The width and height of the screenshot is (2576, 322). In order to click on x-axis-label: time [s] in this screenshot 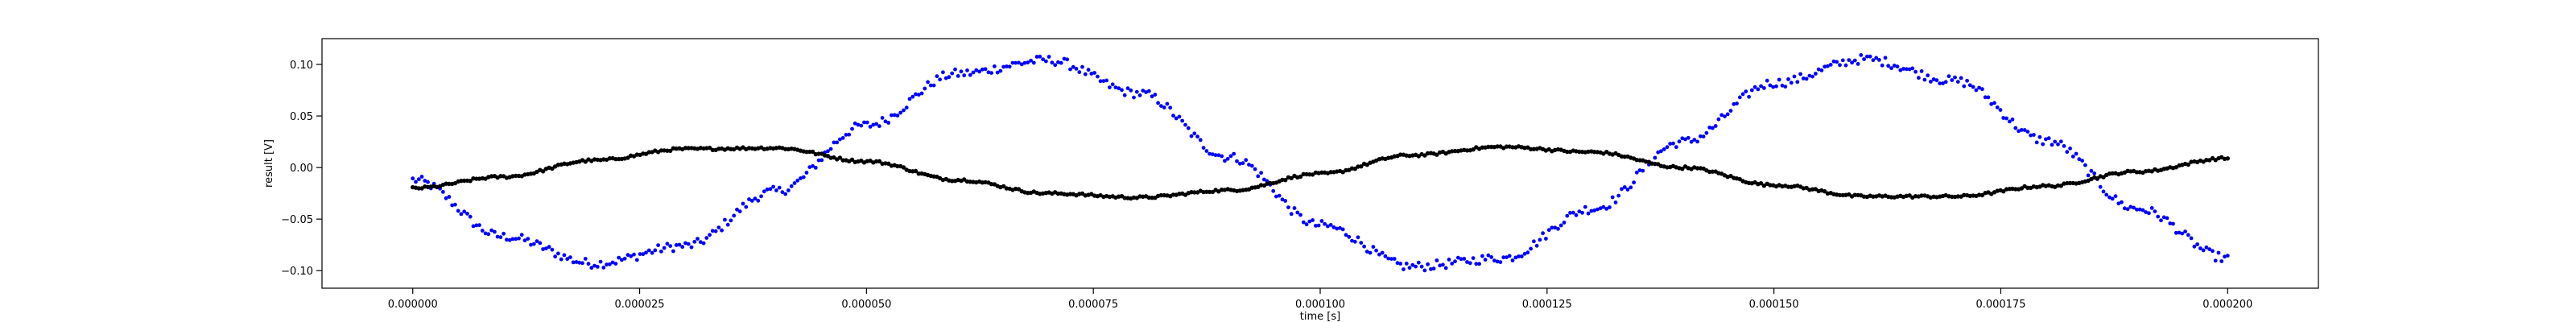, I will do `click(1320, 316)`.